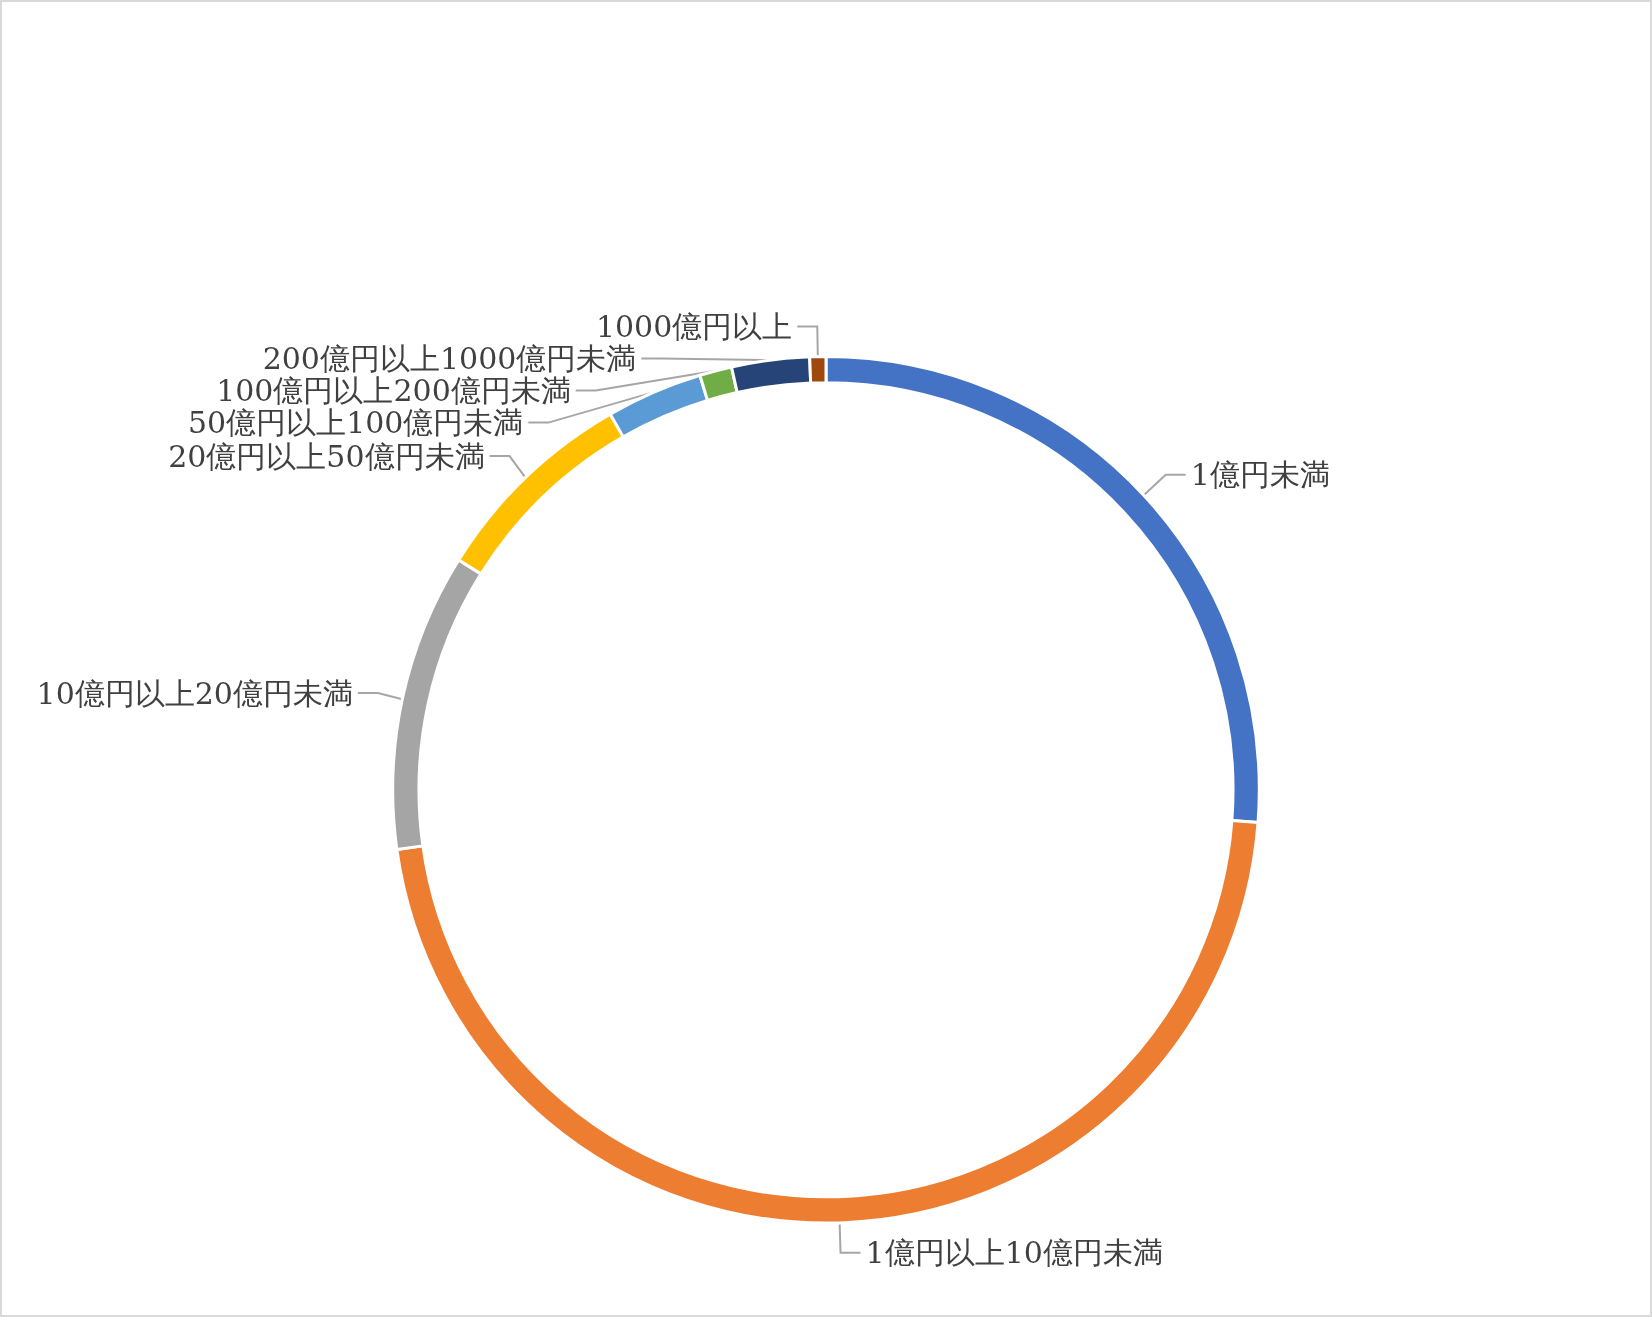  I want to click on slice-label: 1億円以上10億円未満, so click(1014, 1253).